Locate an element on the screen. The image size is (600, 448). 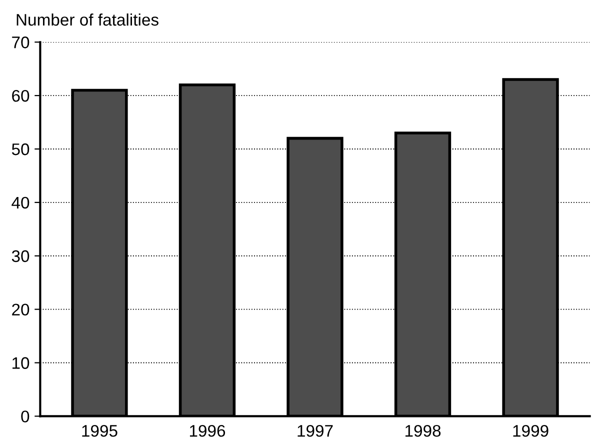
x-tick-label: 1995 is located at coordinates (100, 430).